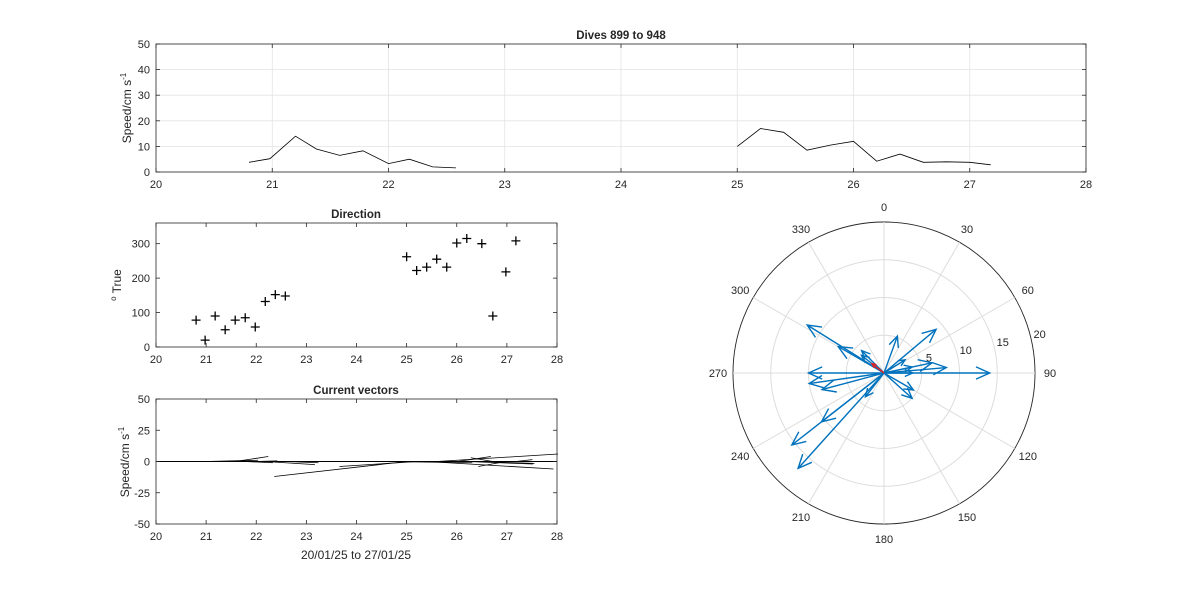 The width and height of the screenshot is (1200, 589). I want to click on vectors-y-label-sup: -1, so click(121, 430).